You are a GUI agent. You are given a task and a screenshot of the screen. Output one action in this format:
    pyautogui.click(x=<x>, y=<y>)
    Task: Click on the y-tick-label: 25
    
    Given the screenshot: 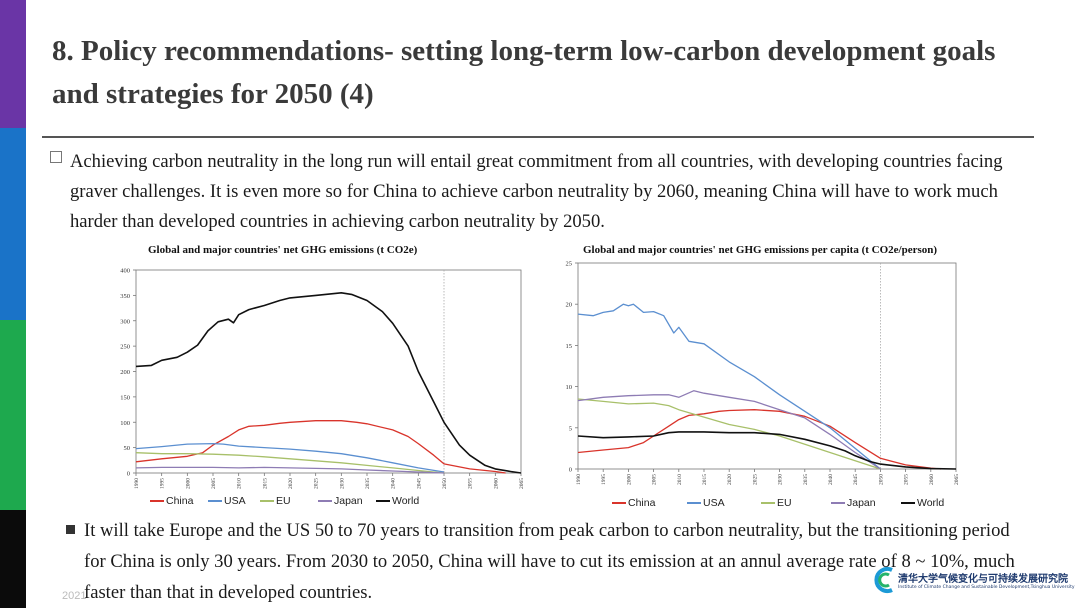 What is the action you would take?
    pyautogui.click(x=569, y=264)
    